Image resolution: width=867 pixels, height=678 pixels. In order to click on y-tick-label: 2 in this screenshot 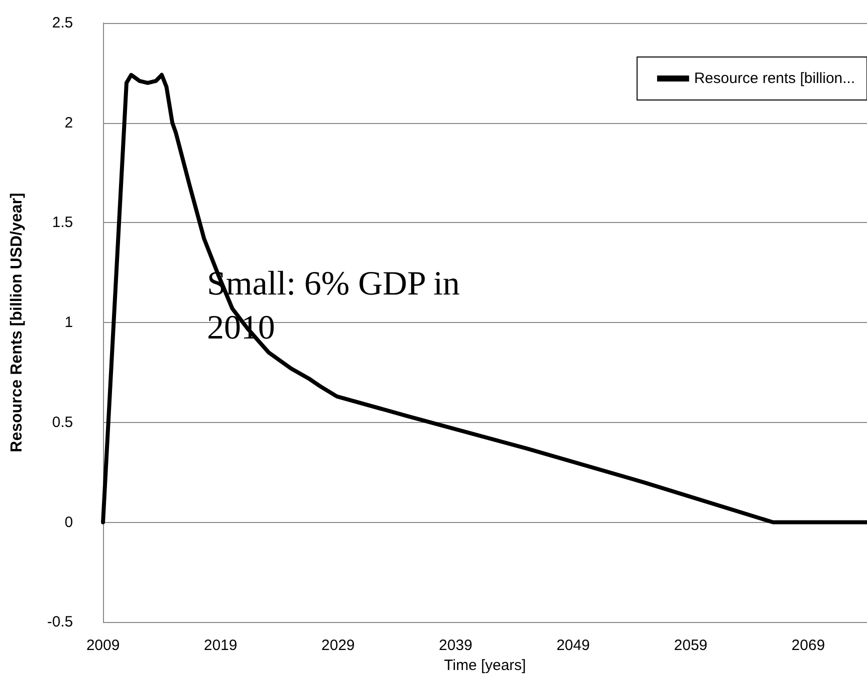, I will do `click(68, 123)`.